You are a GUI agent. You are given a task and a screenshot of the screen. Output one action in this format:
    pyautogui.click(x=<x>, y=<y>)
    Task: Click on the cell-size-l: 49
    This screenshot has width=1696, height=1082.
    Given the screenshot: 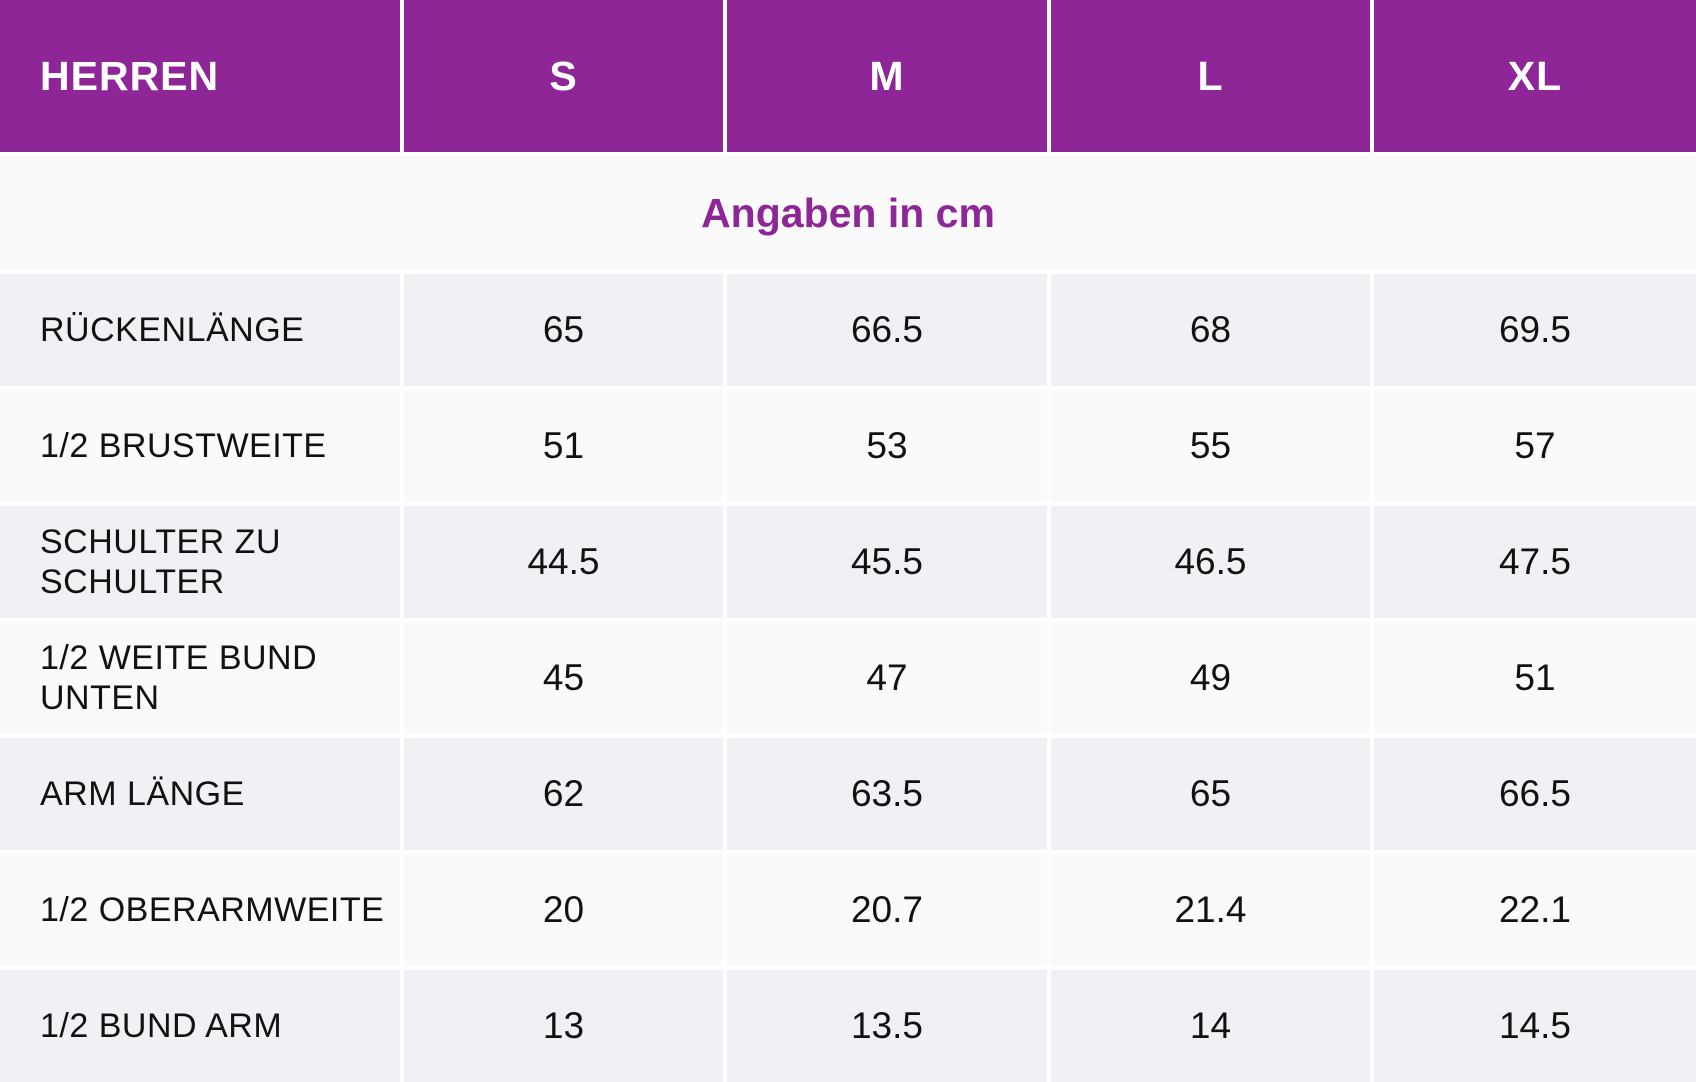 What is the action you would take?
    pyautogui.click(x=1210, y=678)
    